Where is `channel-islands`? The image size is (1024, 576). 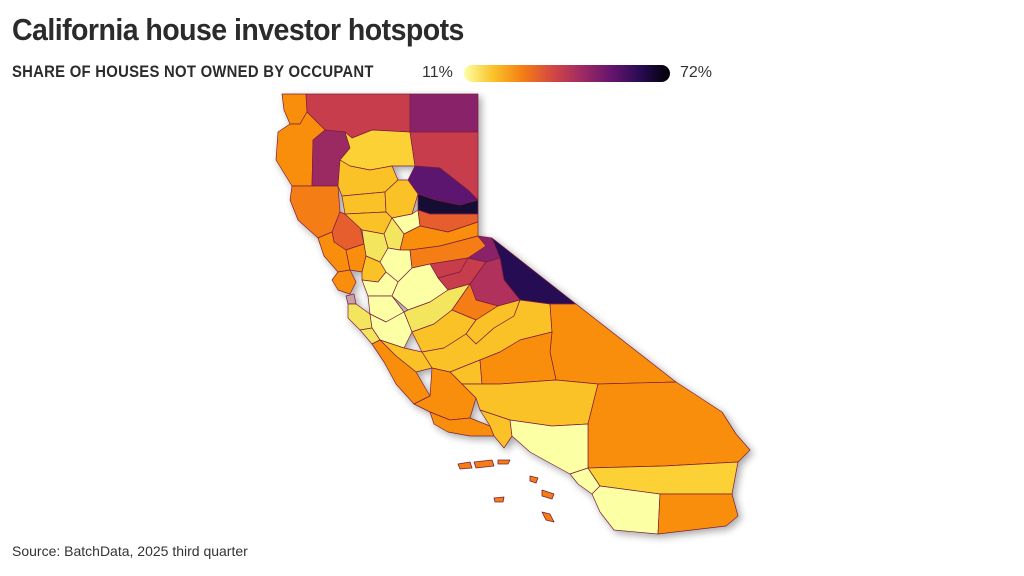 channel-islands is located at coordinates (506, 491).